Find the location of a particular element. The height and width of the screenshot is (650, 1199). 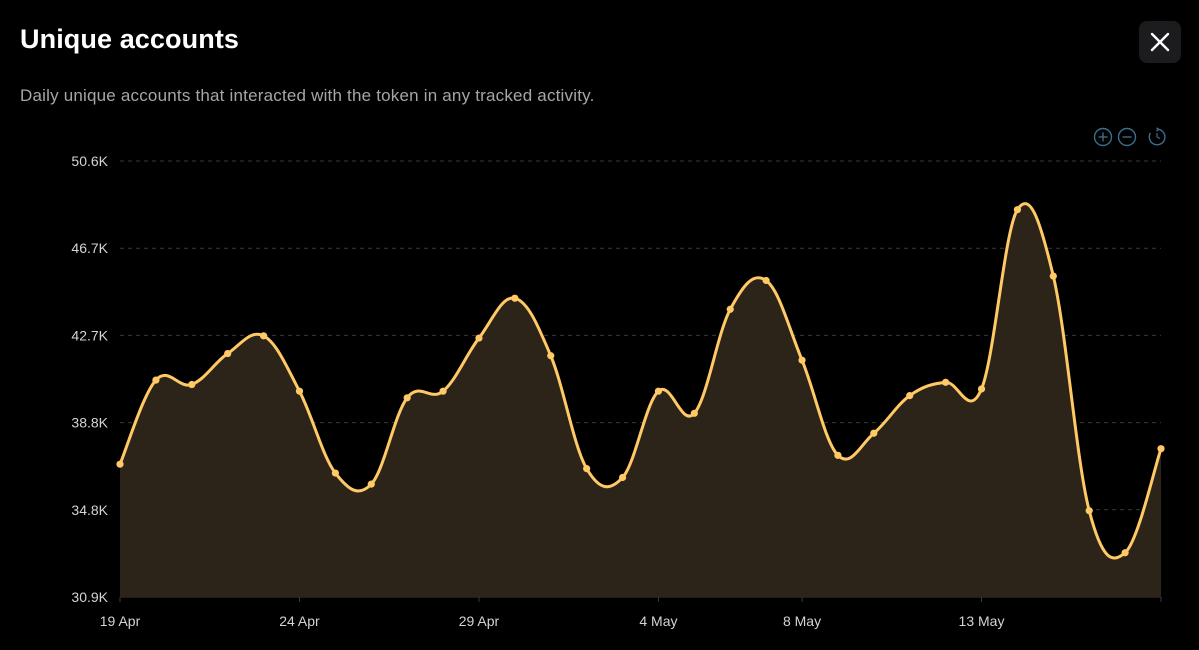

page-title: Unique accounts is located at coordinates (130, 39).